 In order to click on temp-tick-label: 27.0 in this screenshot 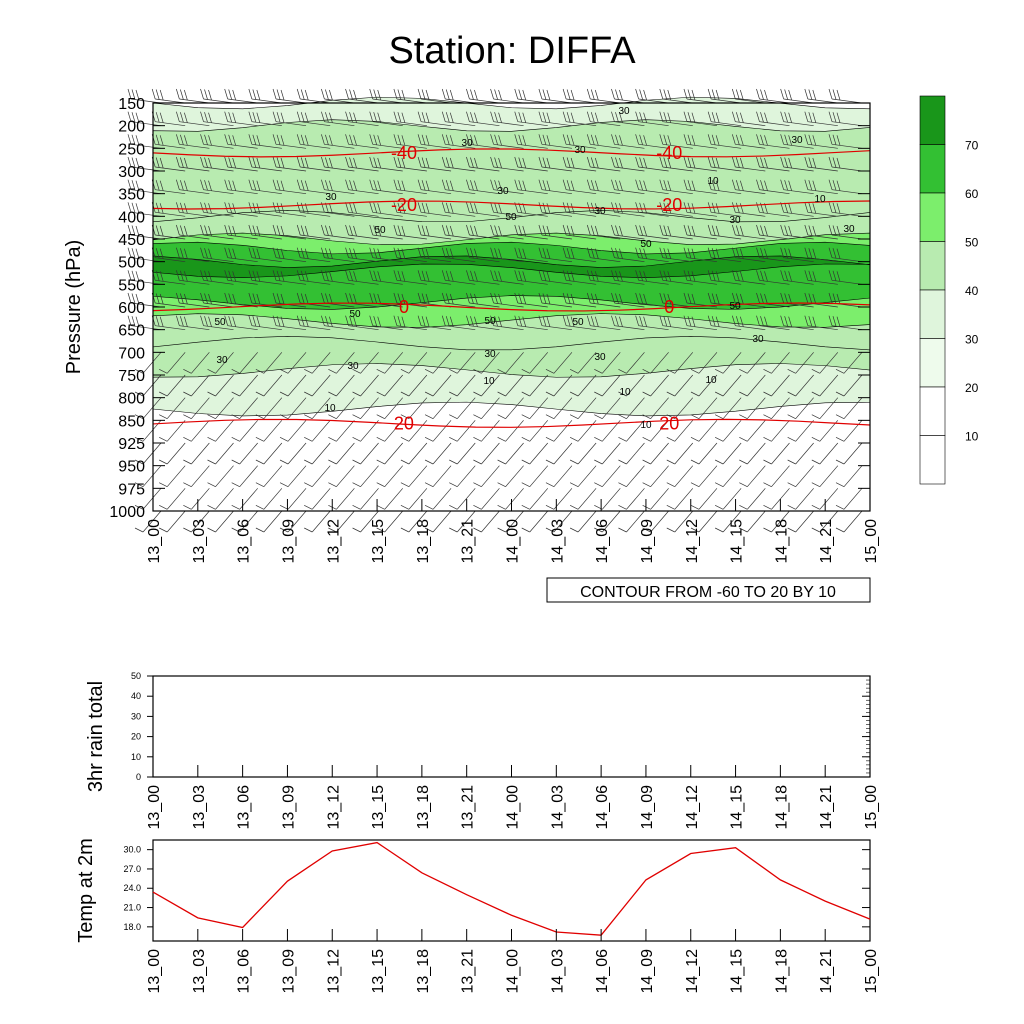, I will do `click(132, 869)`.